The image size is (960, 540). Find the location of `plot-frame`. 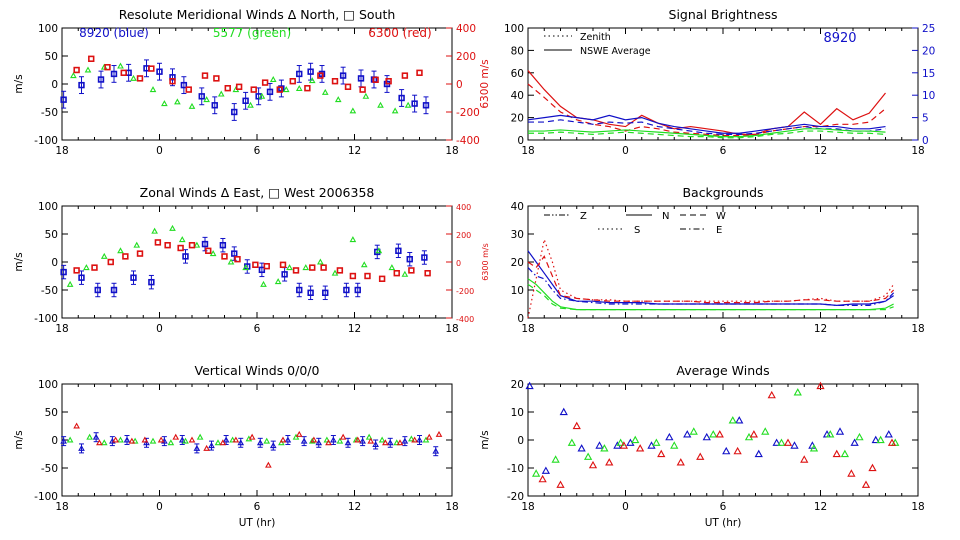

plot-frame is located at coordinates (257, 84).